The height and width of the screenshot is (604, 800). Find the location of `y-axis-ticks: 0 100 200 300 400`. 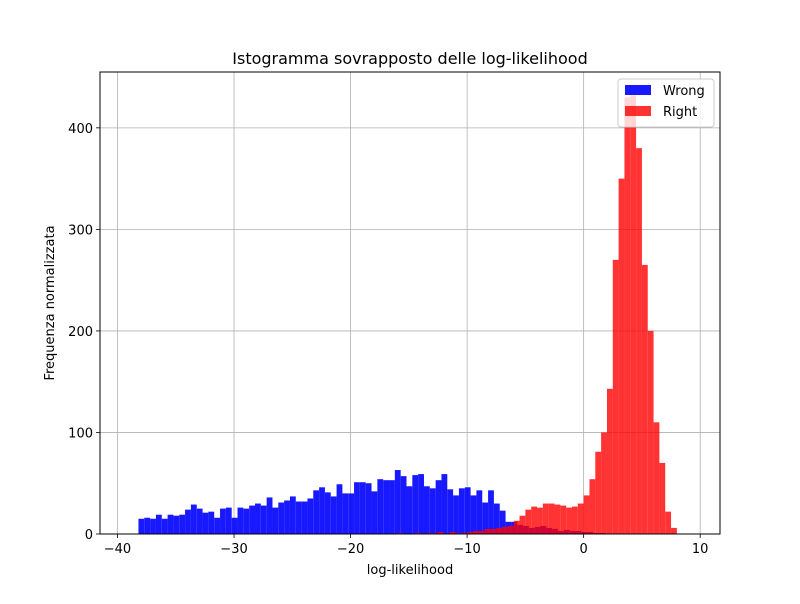

y-axis-ticks: 0 100 200 300 400 is located at coordinates (84, 332).